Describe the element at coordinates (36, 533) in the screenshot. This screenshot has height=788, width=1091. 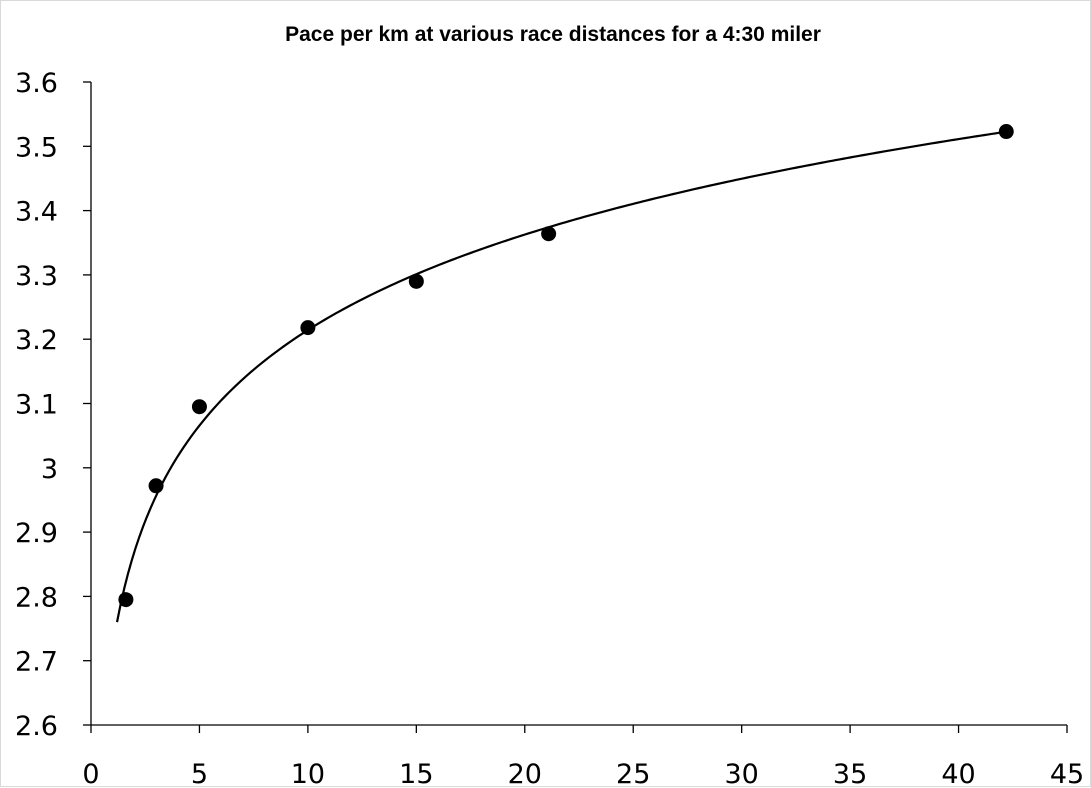
I see `y-tick-label: 2.9` at that location.